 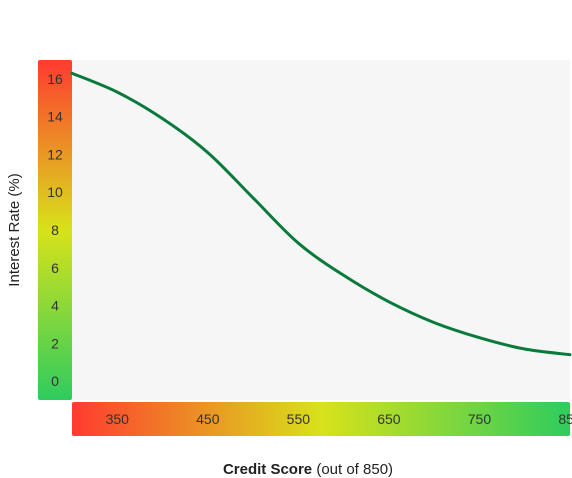 I want to click on x-tick-label: 750, so click(x=480, y=419).